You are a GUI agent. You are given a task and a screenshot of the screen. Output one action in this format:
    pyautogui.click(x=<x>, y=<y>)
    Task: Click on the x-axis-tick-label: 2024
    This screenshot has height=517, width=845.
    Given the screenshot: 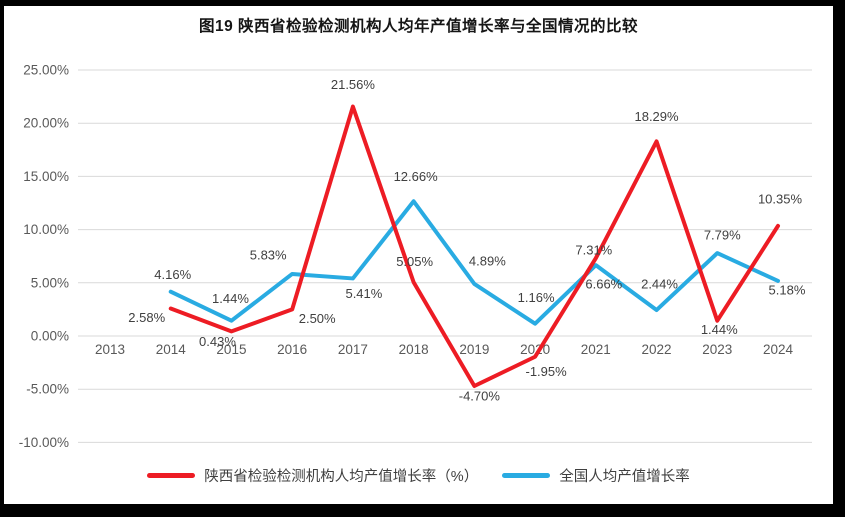 What is the action you would take?
    pyautogui.click(x=778, y=349)
    